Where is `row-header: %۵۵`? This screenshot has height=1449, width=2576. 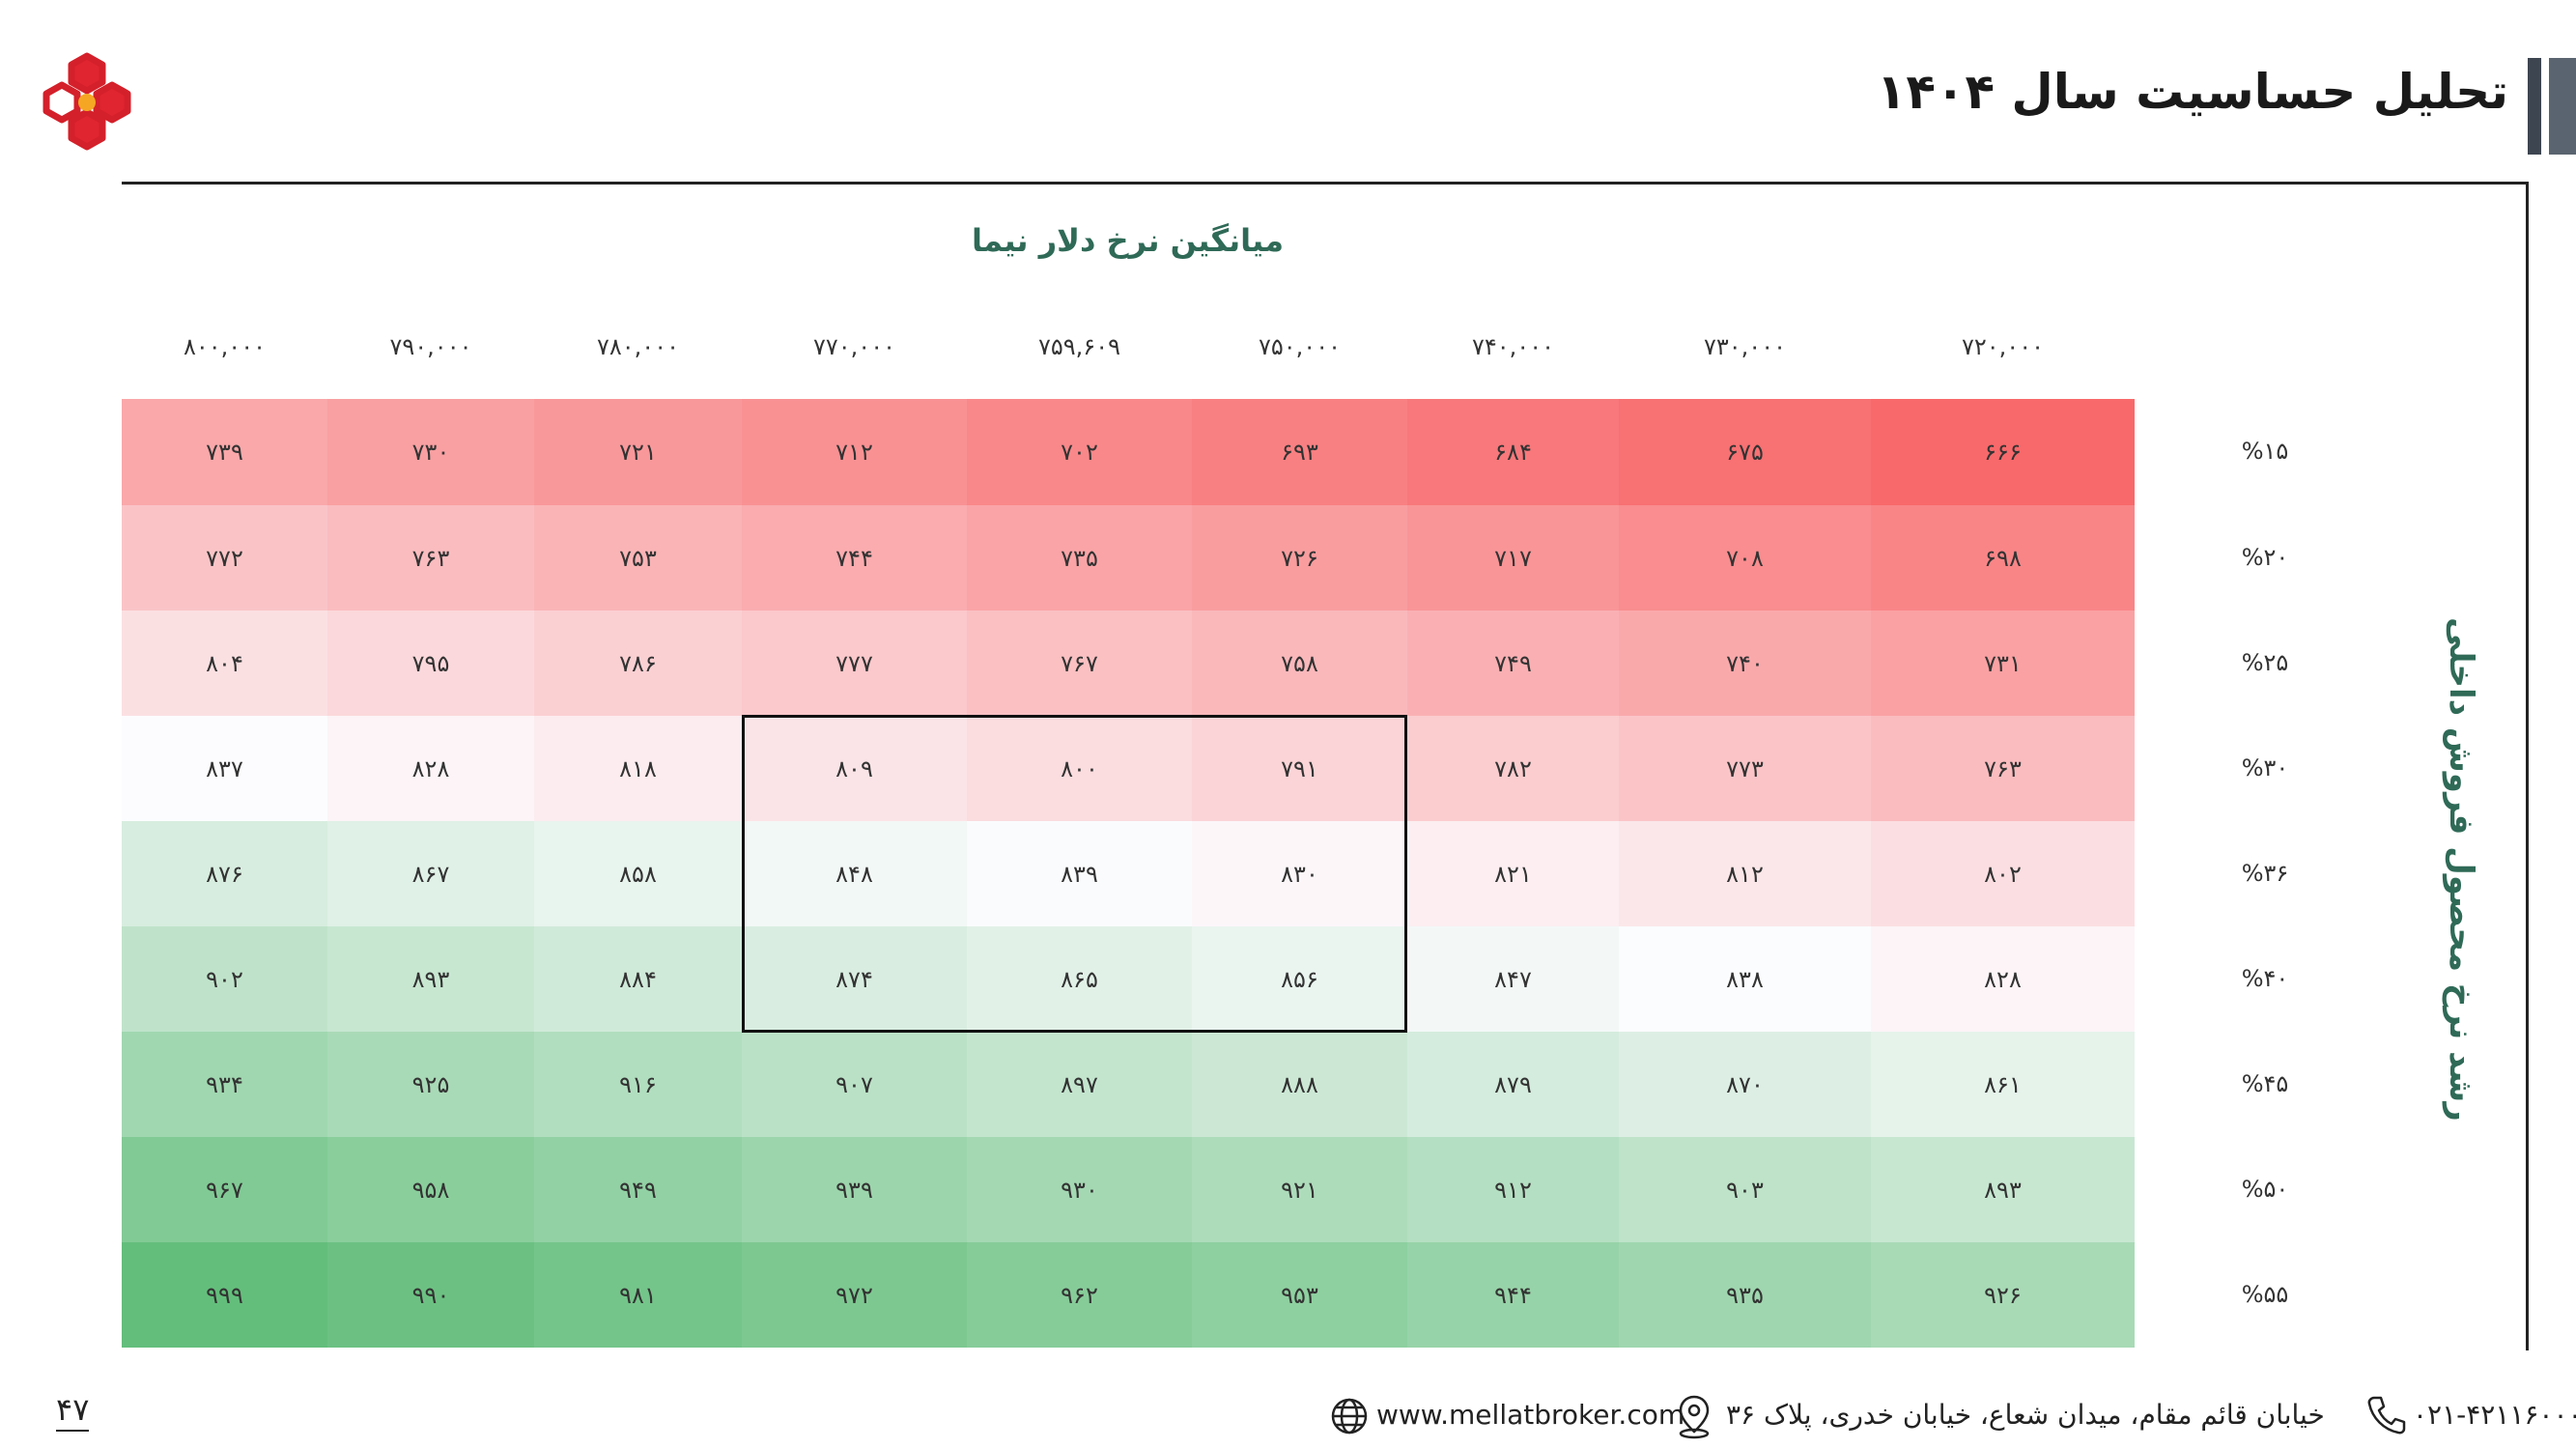
row-header: %۵۵ is located at coordinates (2265, 1294).